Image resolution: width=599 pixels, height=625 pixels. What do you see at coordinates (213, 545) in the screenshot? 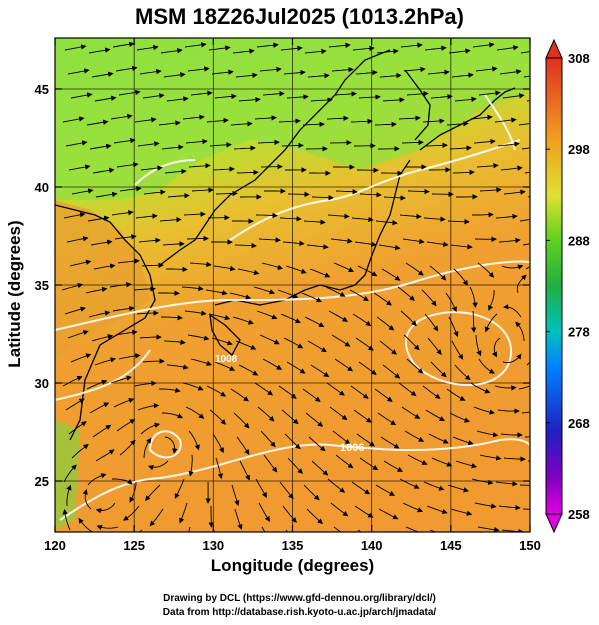
I see `x-tick-label: 130` at bounding box center [213, 545].